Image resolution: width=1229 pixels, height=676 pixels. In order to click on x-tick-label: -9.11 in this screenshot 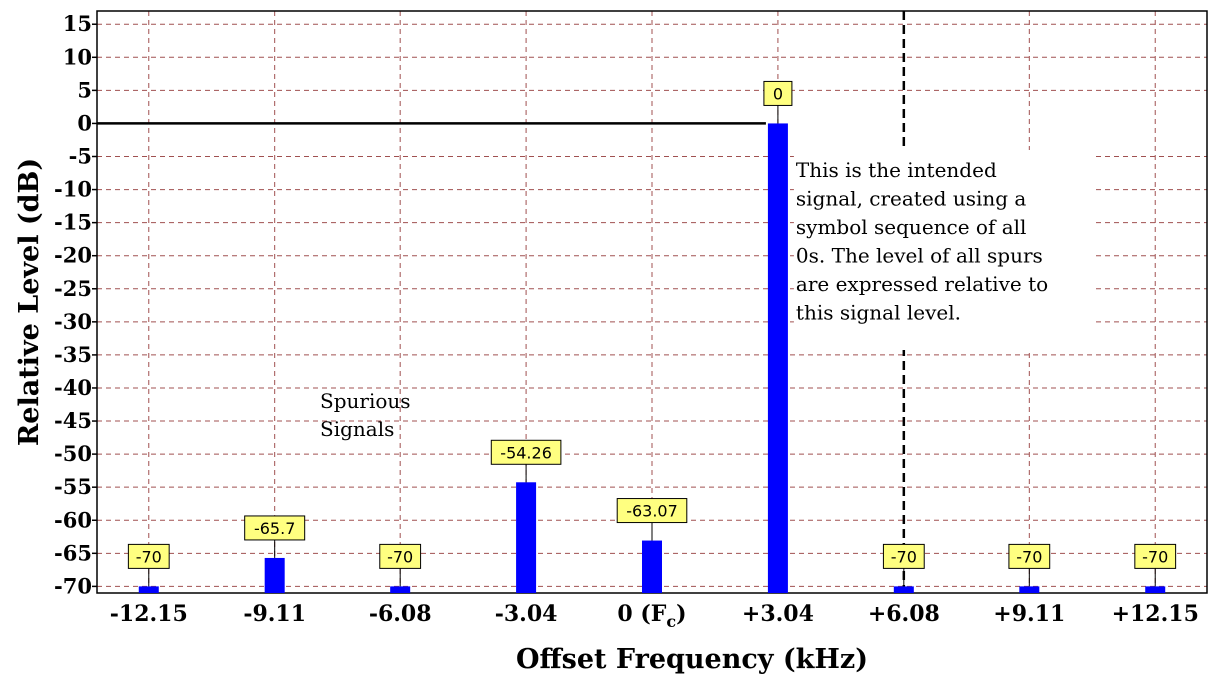, I will do `click(274, 614)`.